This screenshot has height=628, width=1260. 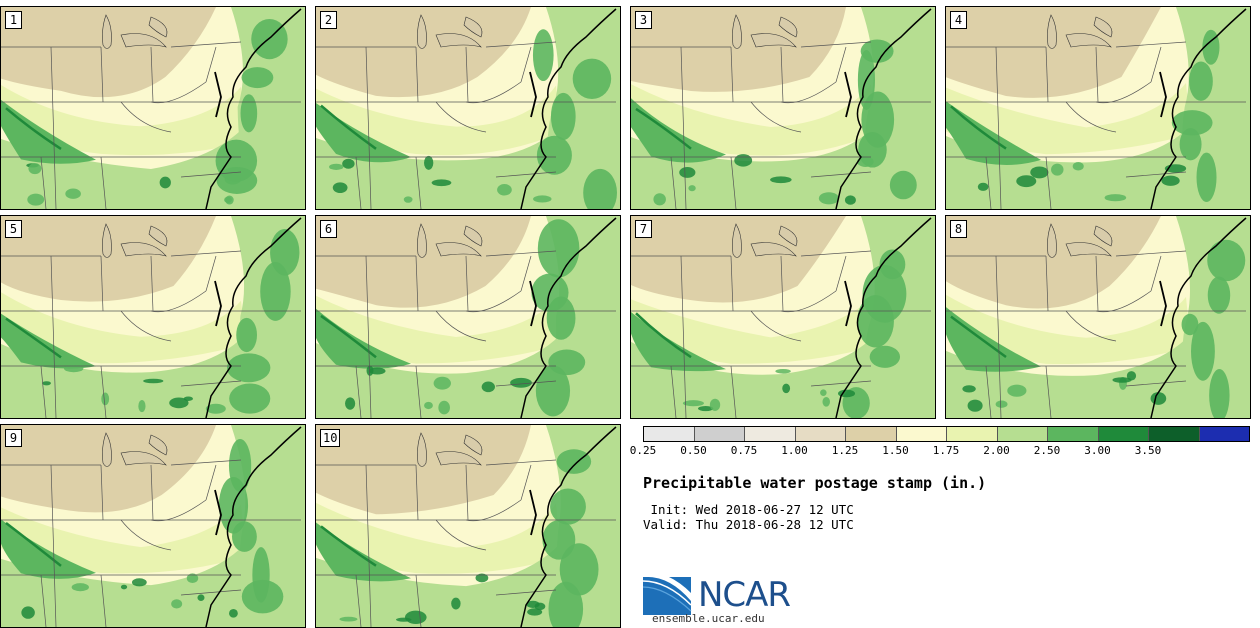 I want to click on colorbar-tick-label: 2.50, so click(x=1047, y=450).